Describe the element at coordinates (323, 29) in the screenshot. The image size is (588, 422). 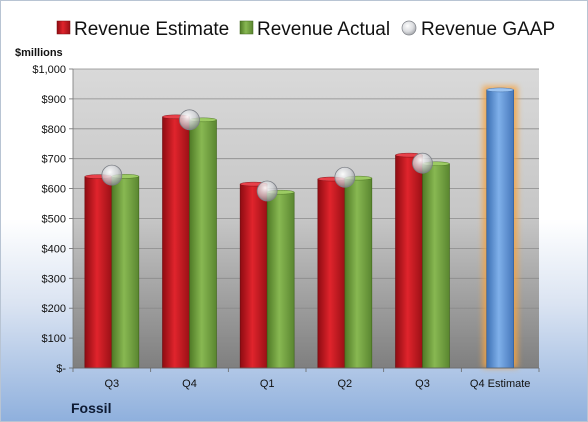
I see `legend-label-actual: Revenue Actual` at that location.